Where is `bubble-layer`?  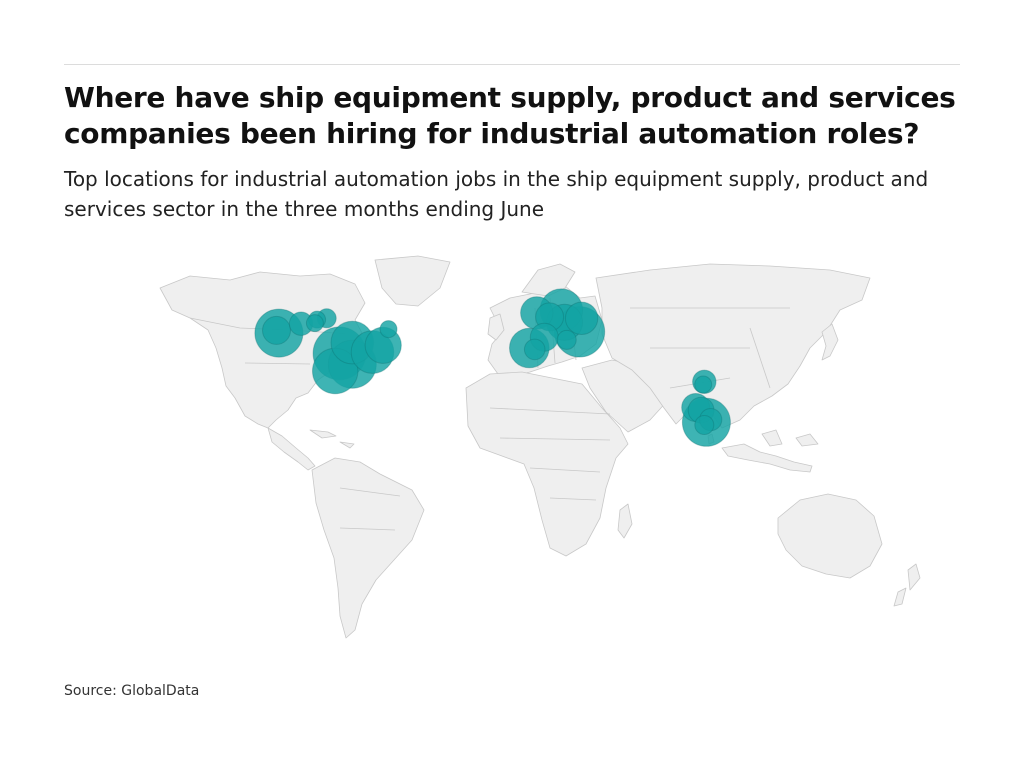 bubble-layer is located at coordinates (492, 367).